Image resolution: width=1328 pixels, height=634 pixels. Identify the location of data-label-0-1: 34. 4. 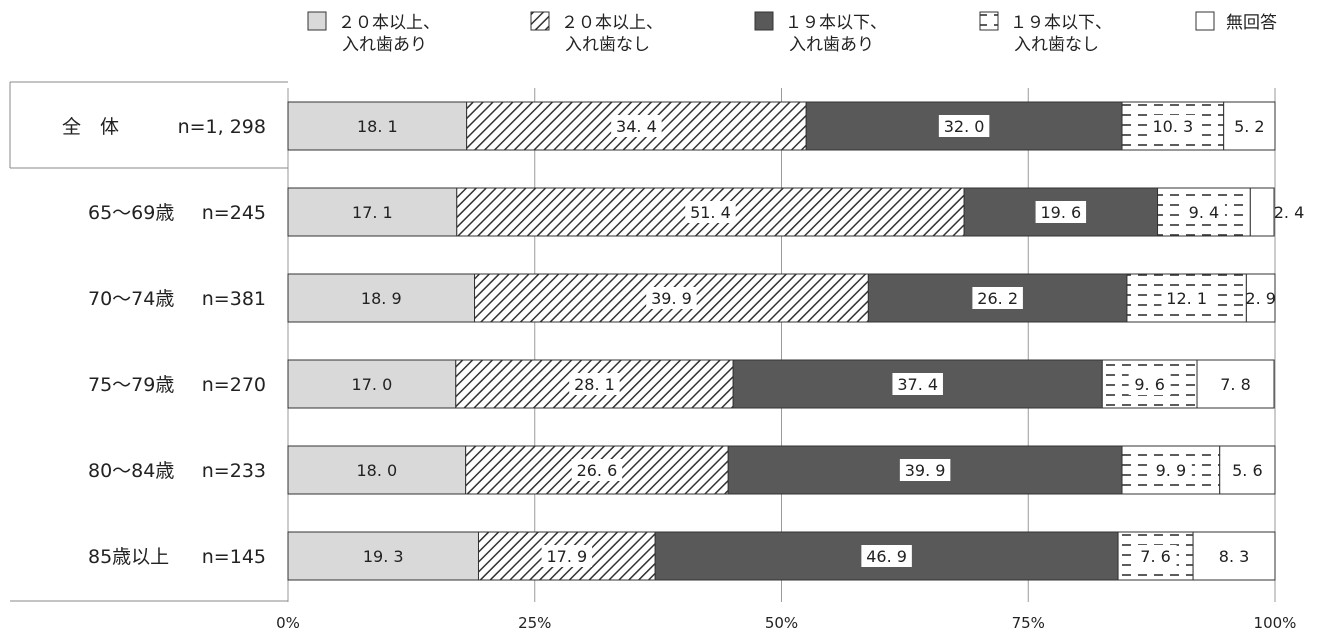
(636, 126).